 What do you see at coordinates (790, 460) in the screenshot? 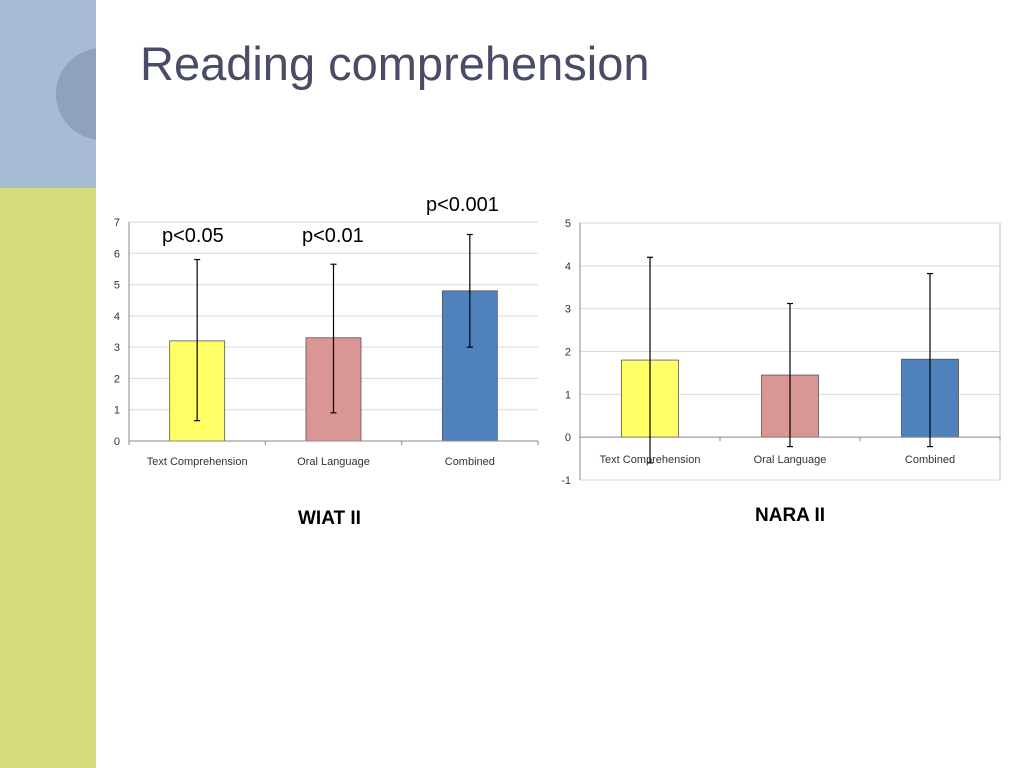
I see `nara-x-category-label: Oral Language` at bounding box center [790, 460].